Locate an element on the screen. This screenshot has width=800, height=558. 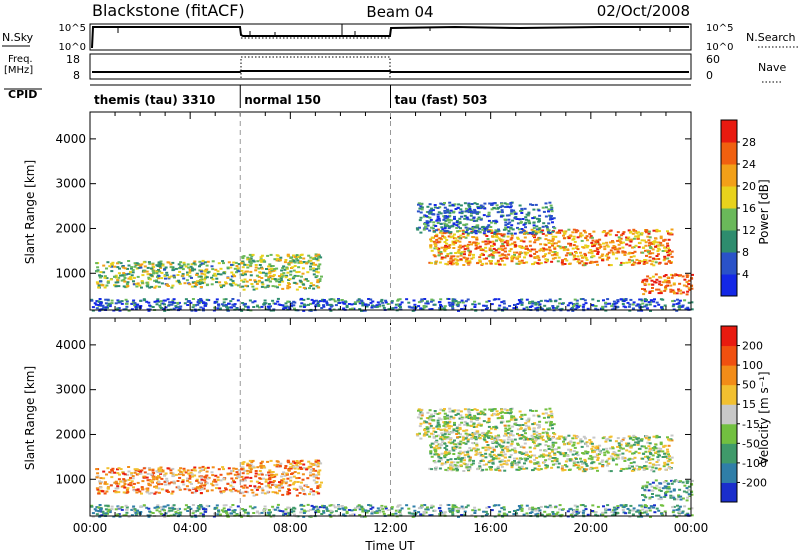
colorbar-step is located at coordinates (729, 131).